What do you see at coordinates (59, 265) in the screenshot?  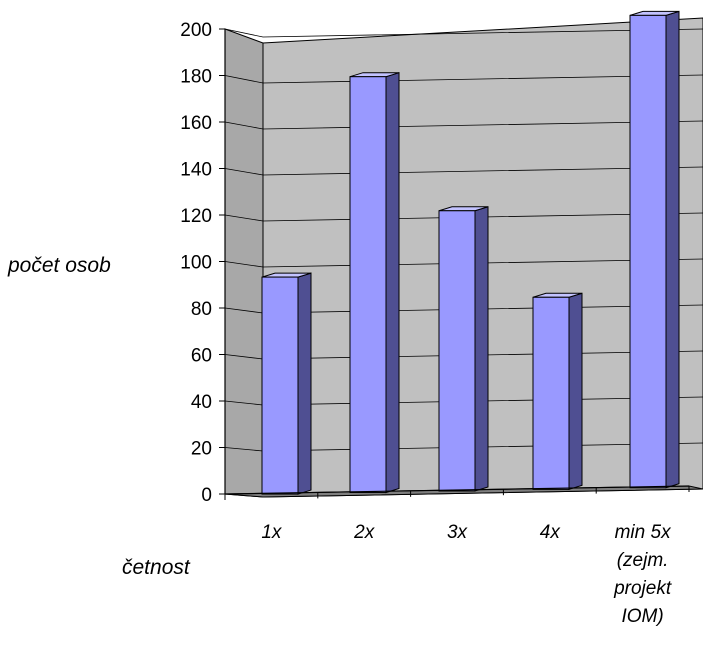 I see `y-axis-label: počet osob` at bounding box center [59, 265].